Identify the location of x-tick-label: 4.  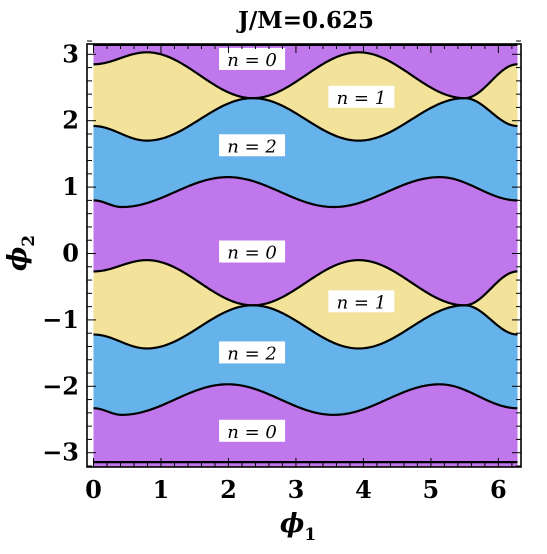
(363, 489).